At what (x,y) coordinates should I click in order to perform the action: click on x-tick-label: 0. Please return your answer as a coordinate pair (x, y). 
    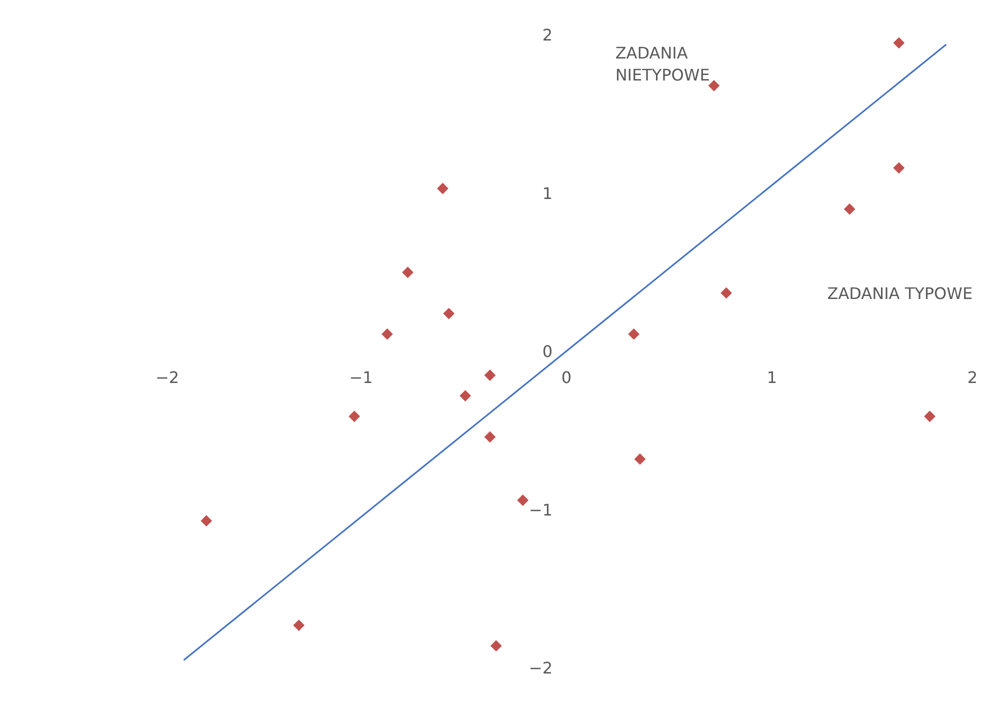
    Looking at the image, I should click on (566, 377).